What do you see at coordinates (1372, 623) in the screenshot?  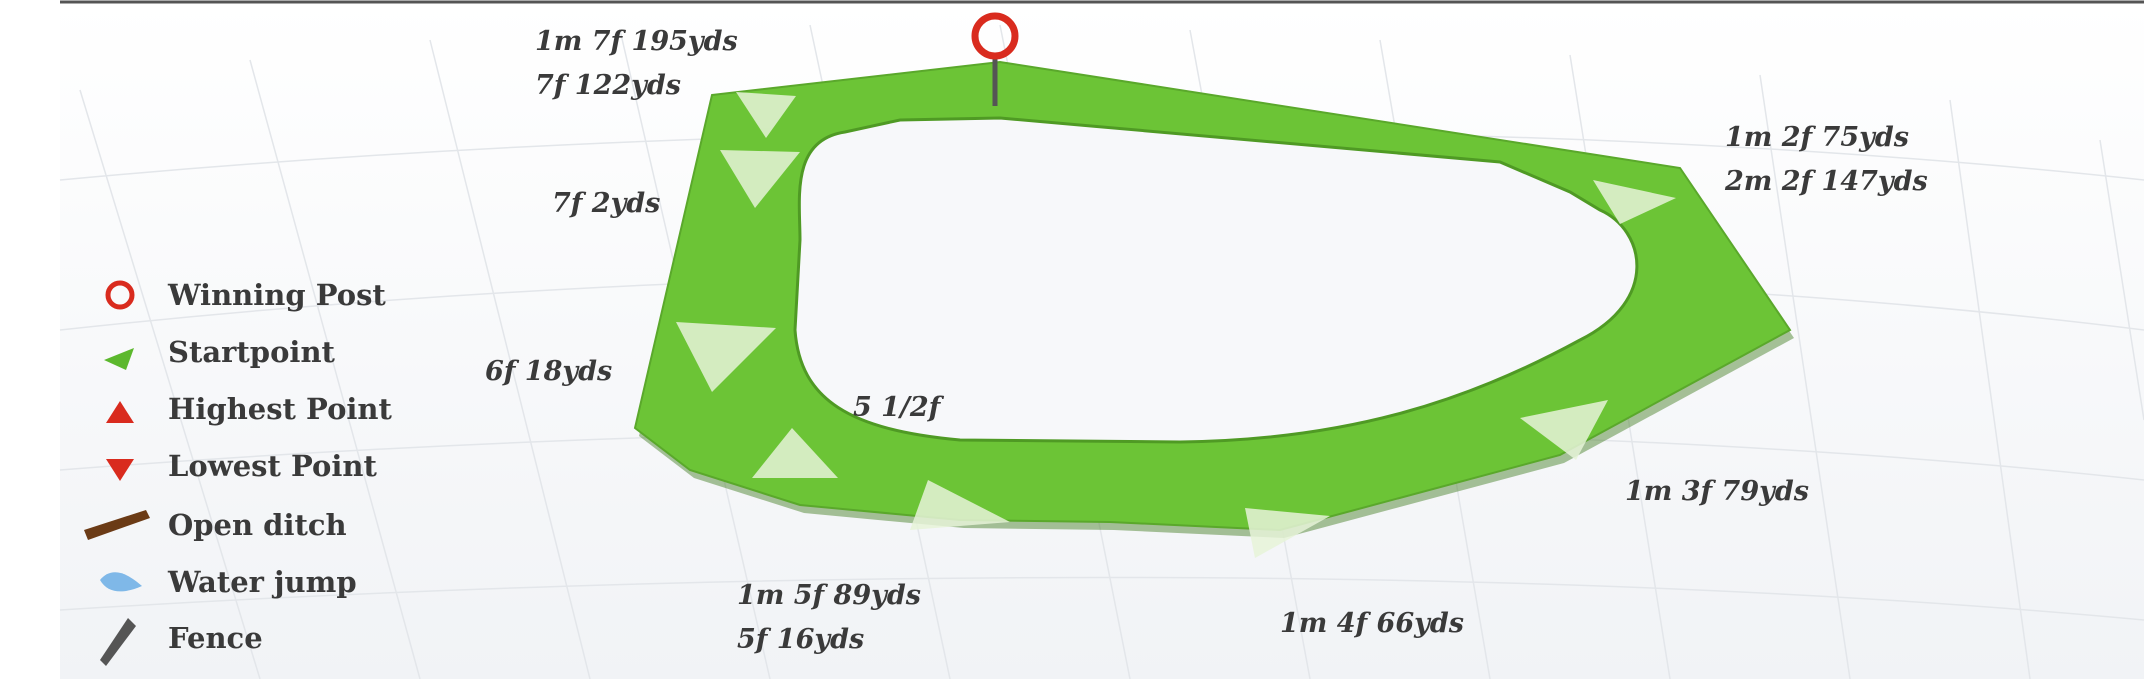 I see `distance-label: 1m 4f 66yds` at bounding box center [1372, 623].